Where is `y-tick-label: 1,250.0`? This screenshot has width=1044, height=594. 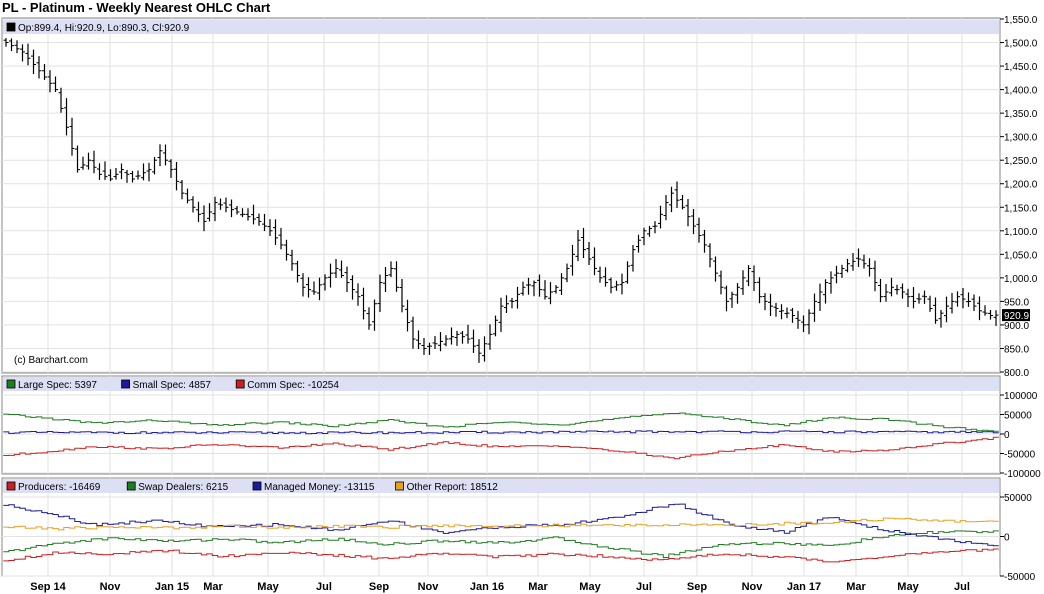
y-tick-label: 1,250.0 is located at coordinates (1021, 161).